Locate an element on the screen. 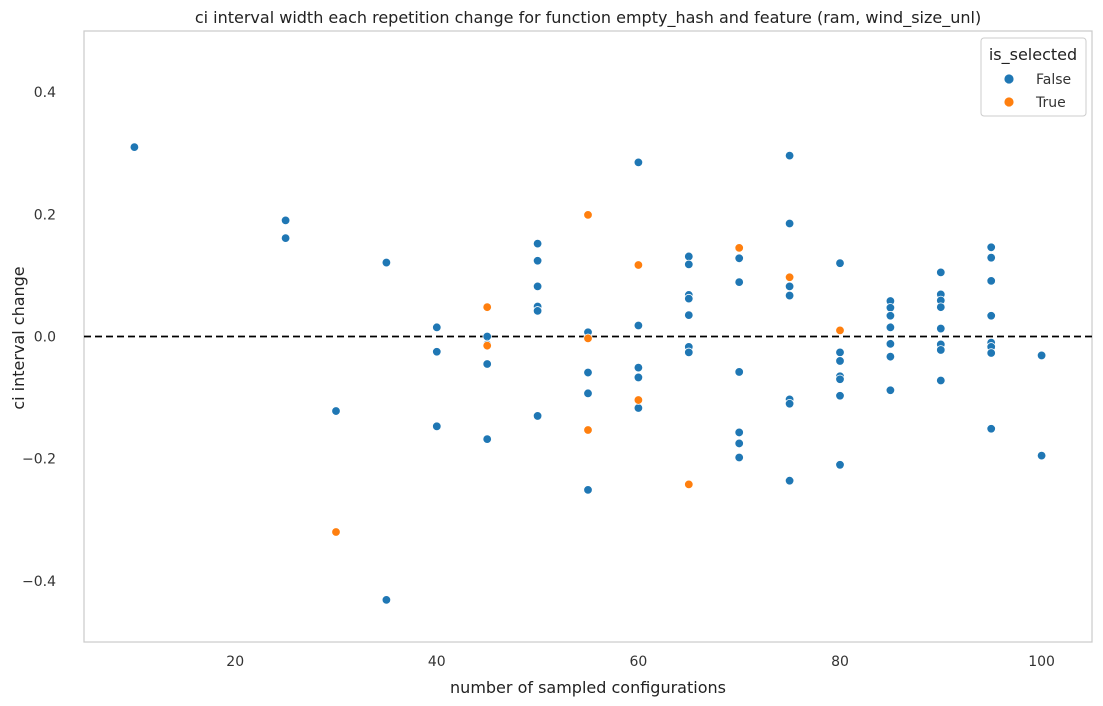 This screenshot has height=706, width=1103. y-tick-label-0: −0.4 is located at coordinates (39, 582).